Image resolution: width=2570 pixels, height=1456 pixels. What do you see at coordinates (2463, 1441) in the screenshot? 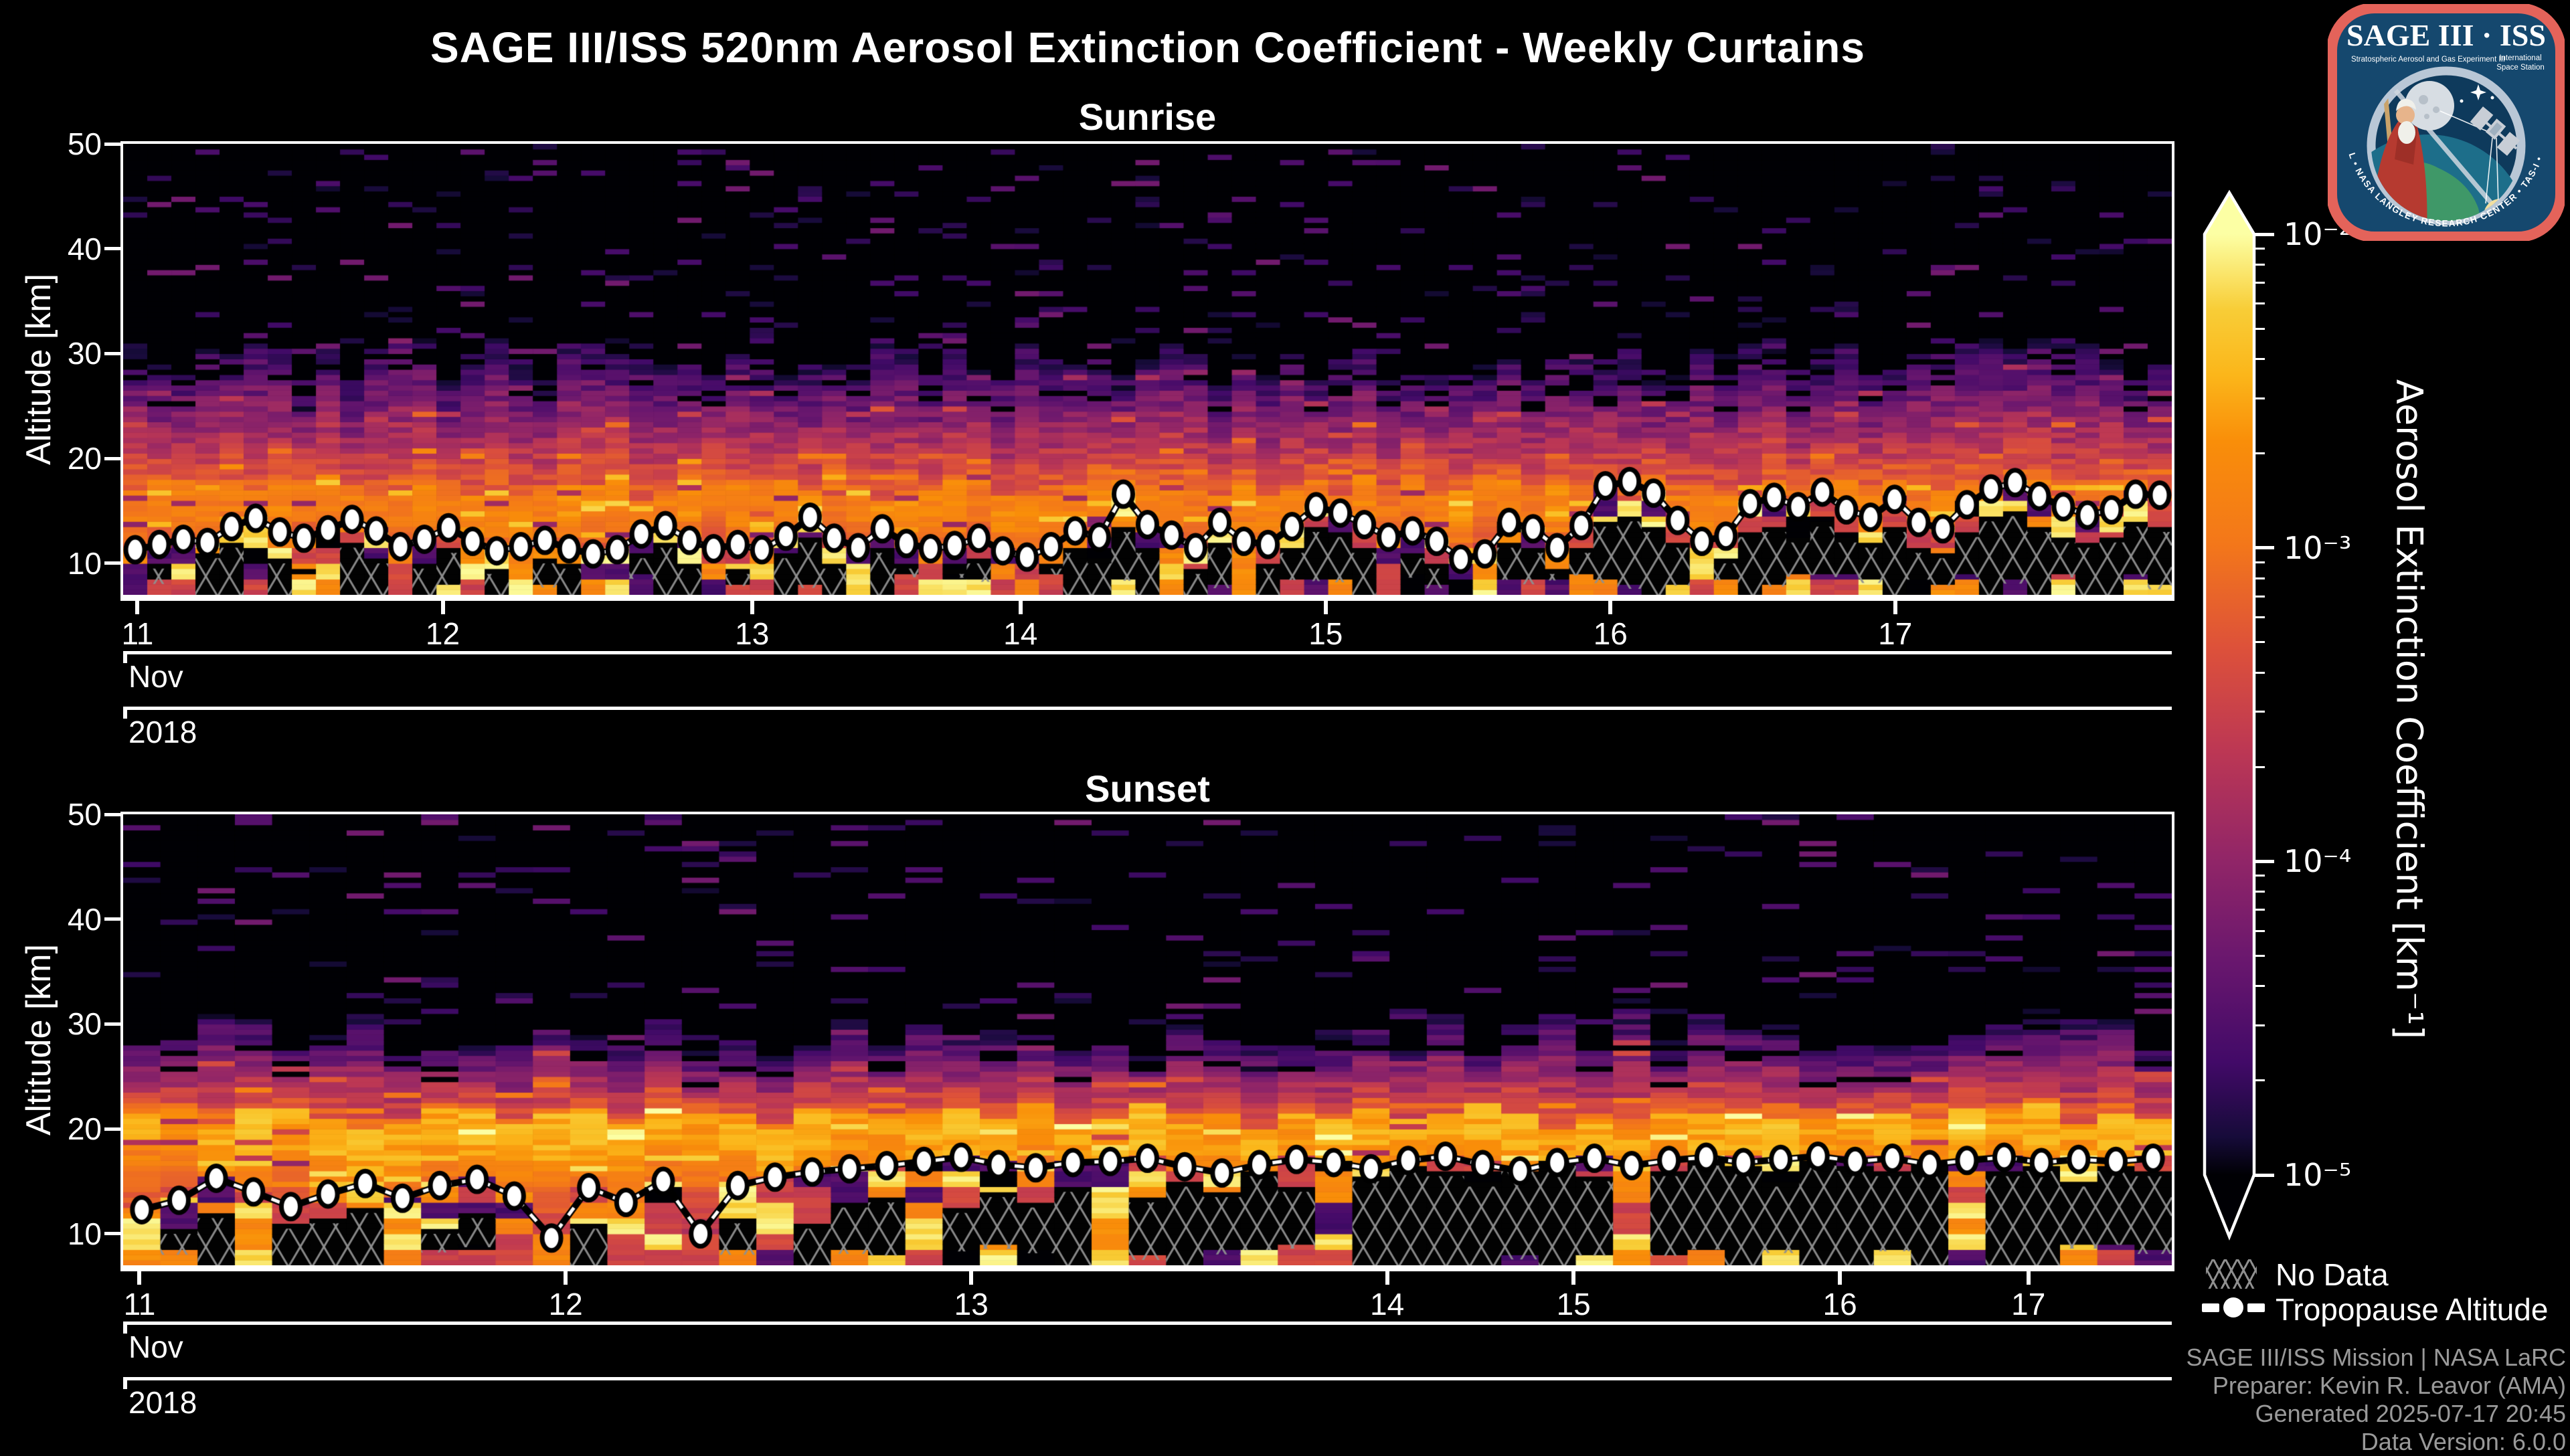
I see `credits-data-version-line: Data Version: 6.0.0` at bounding box center [2463, 1441].